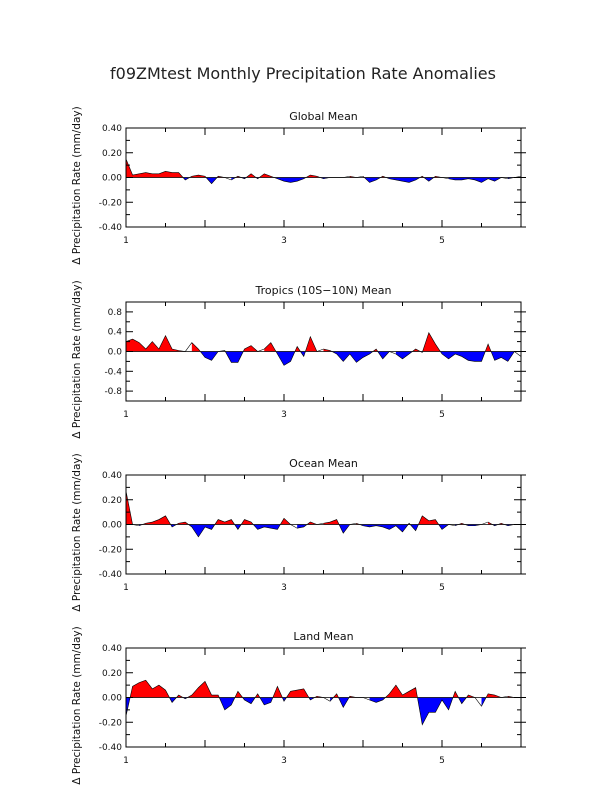 The width and height of the screenshot is (607, 787). What do you see at coordinates (115, 333) in the screenshot?
I see `tropics-ytick-label-1: 0.4` at bounding box center [115, 333].